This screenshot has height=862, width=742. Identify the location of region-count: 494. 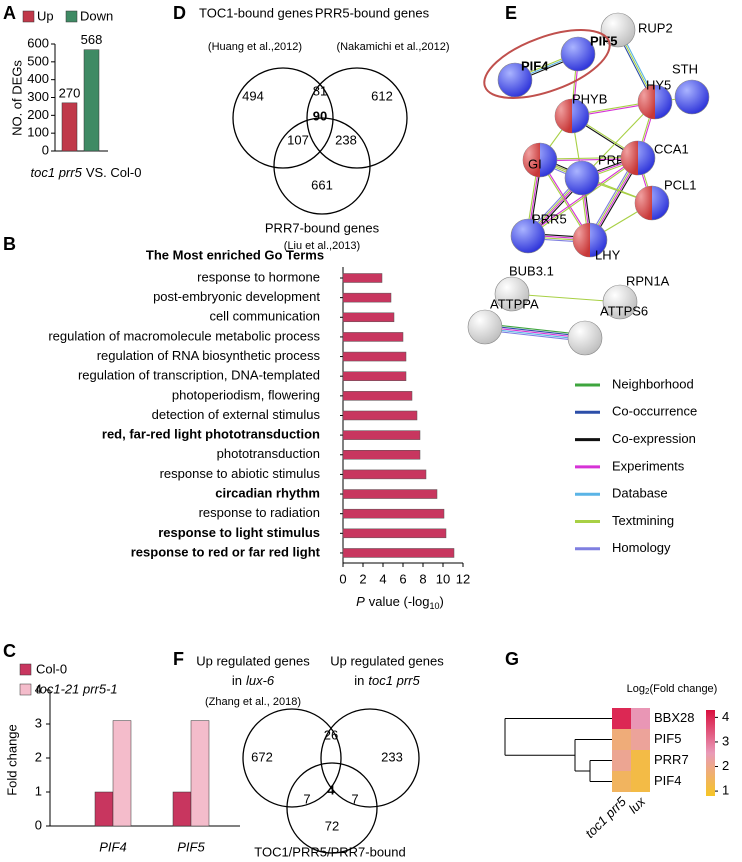
(253, 95).